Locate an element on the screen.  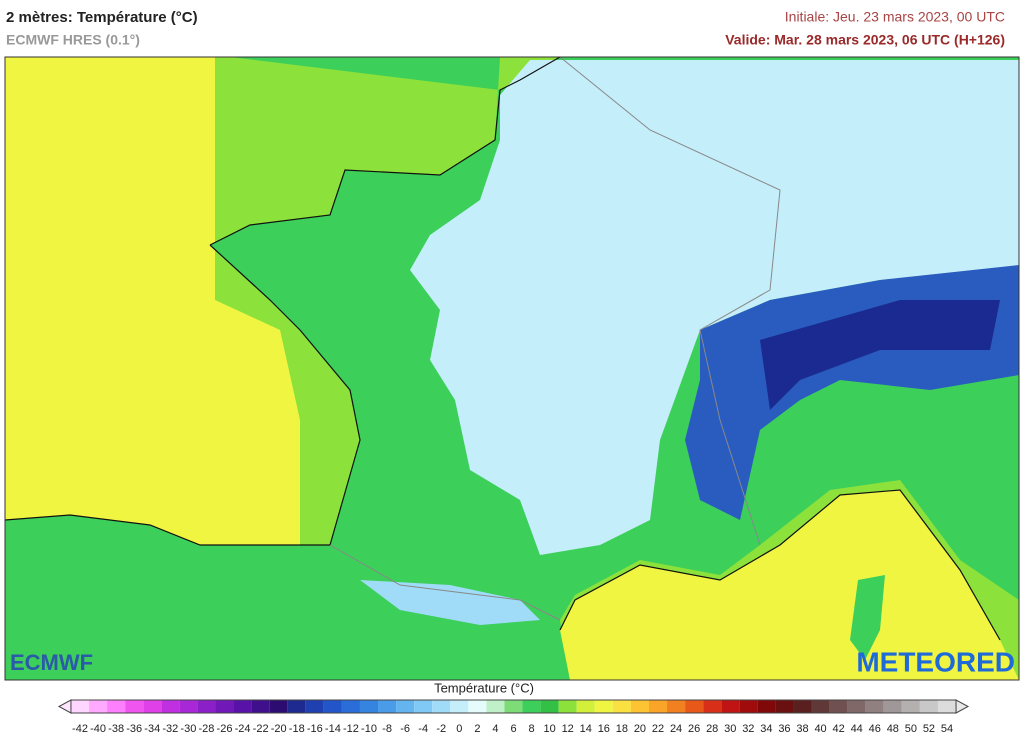
colorbar-tick-label: -8 is located at coordinates (387, 729).